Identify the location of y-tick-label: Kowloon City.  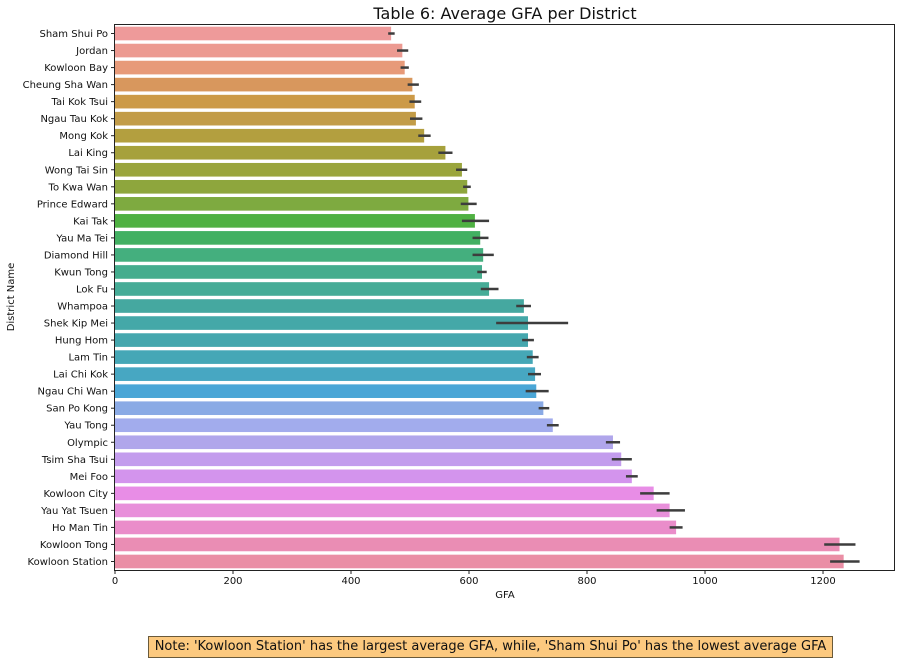
(76, 494).